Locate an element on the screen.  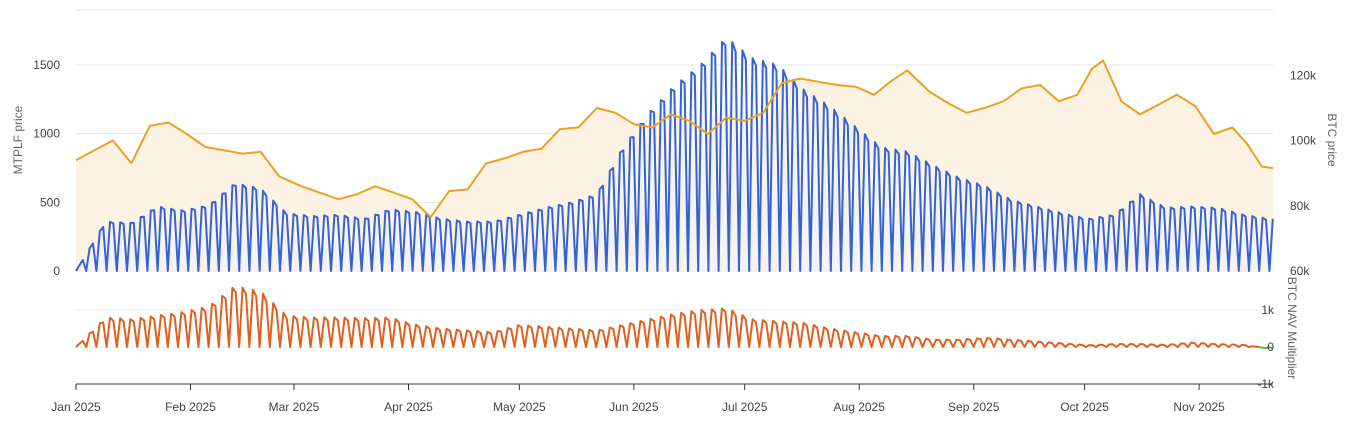
x-tick-label: Jun 2025 is located at coordinates (634, 407).